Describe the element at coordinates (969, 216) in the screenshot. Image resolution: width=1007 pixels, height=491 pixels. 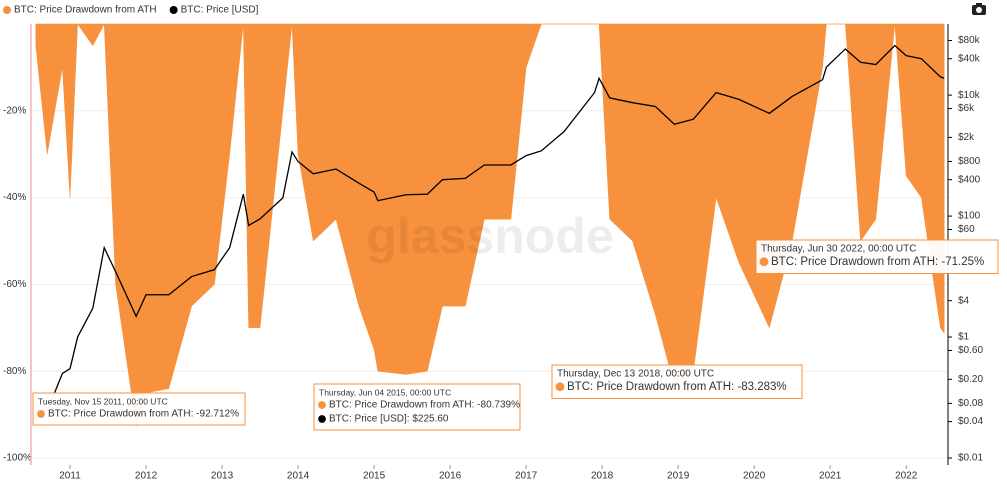
I see `y2-tick-label: $100` at that location.